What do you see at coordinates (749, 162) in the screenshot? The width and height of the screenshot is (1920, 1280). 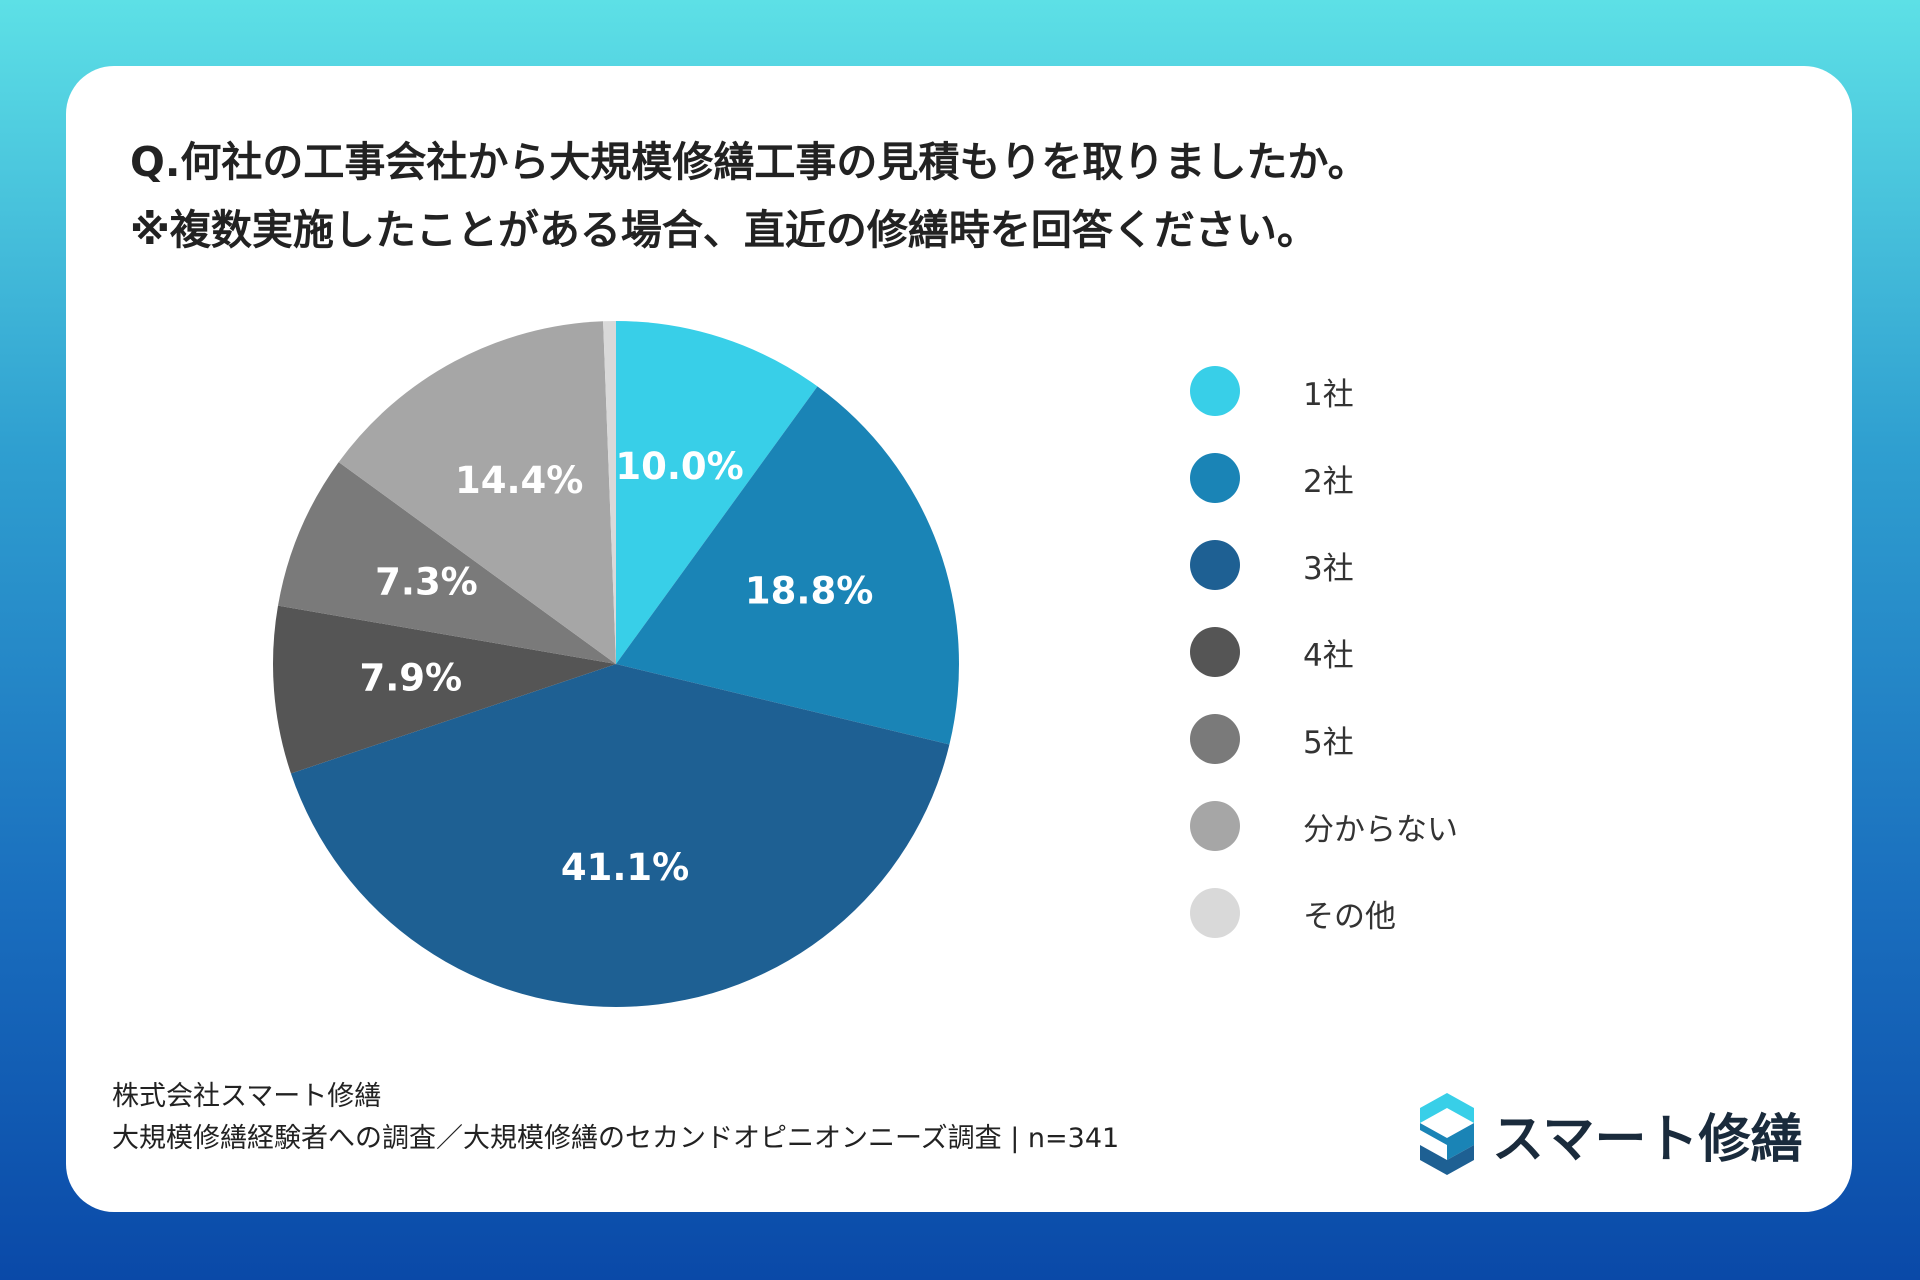 I see `title-line-1: Q.何社の工事会社から大規模修繕工事の見積もりを取りましたか。` at bounding box center [749, 162].